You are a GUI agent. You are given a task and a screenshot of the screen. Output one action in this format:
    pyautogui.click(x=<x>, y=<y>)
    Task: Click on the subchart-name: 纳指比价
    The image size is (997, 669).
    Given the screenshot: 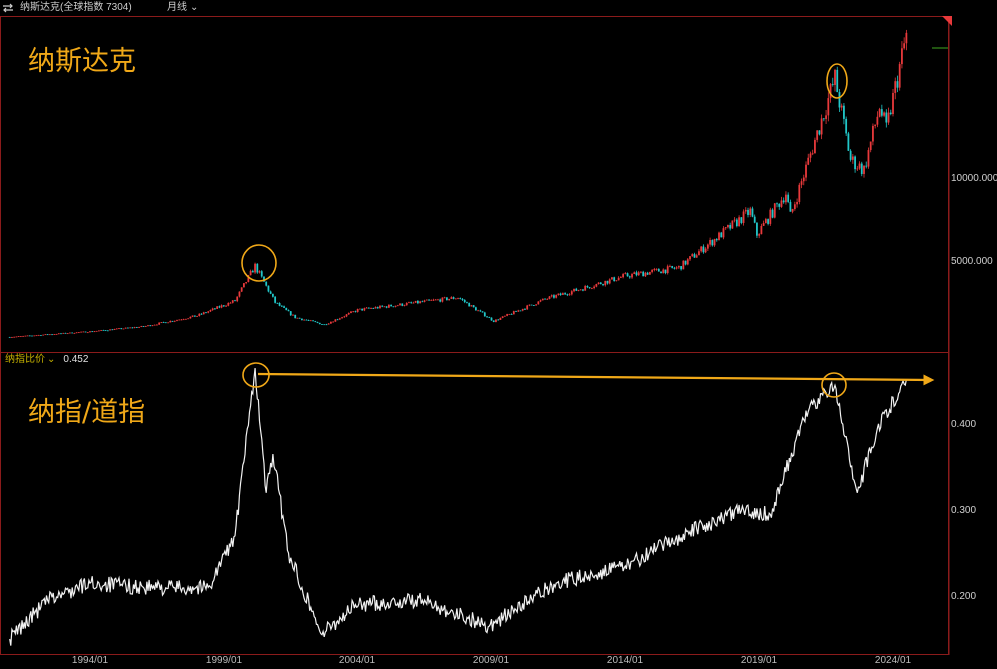 What is the action you would take?
    pyautogui.click(x=25, y=359)
    